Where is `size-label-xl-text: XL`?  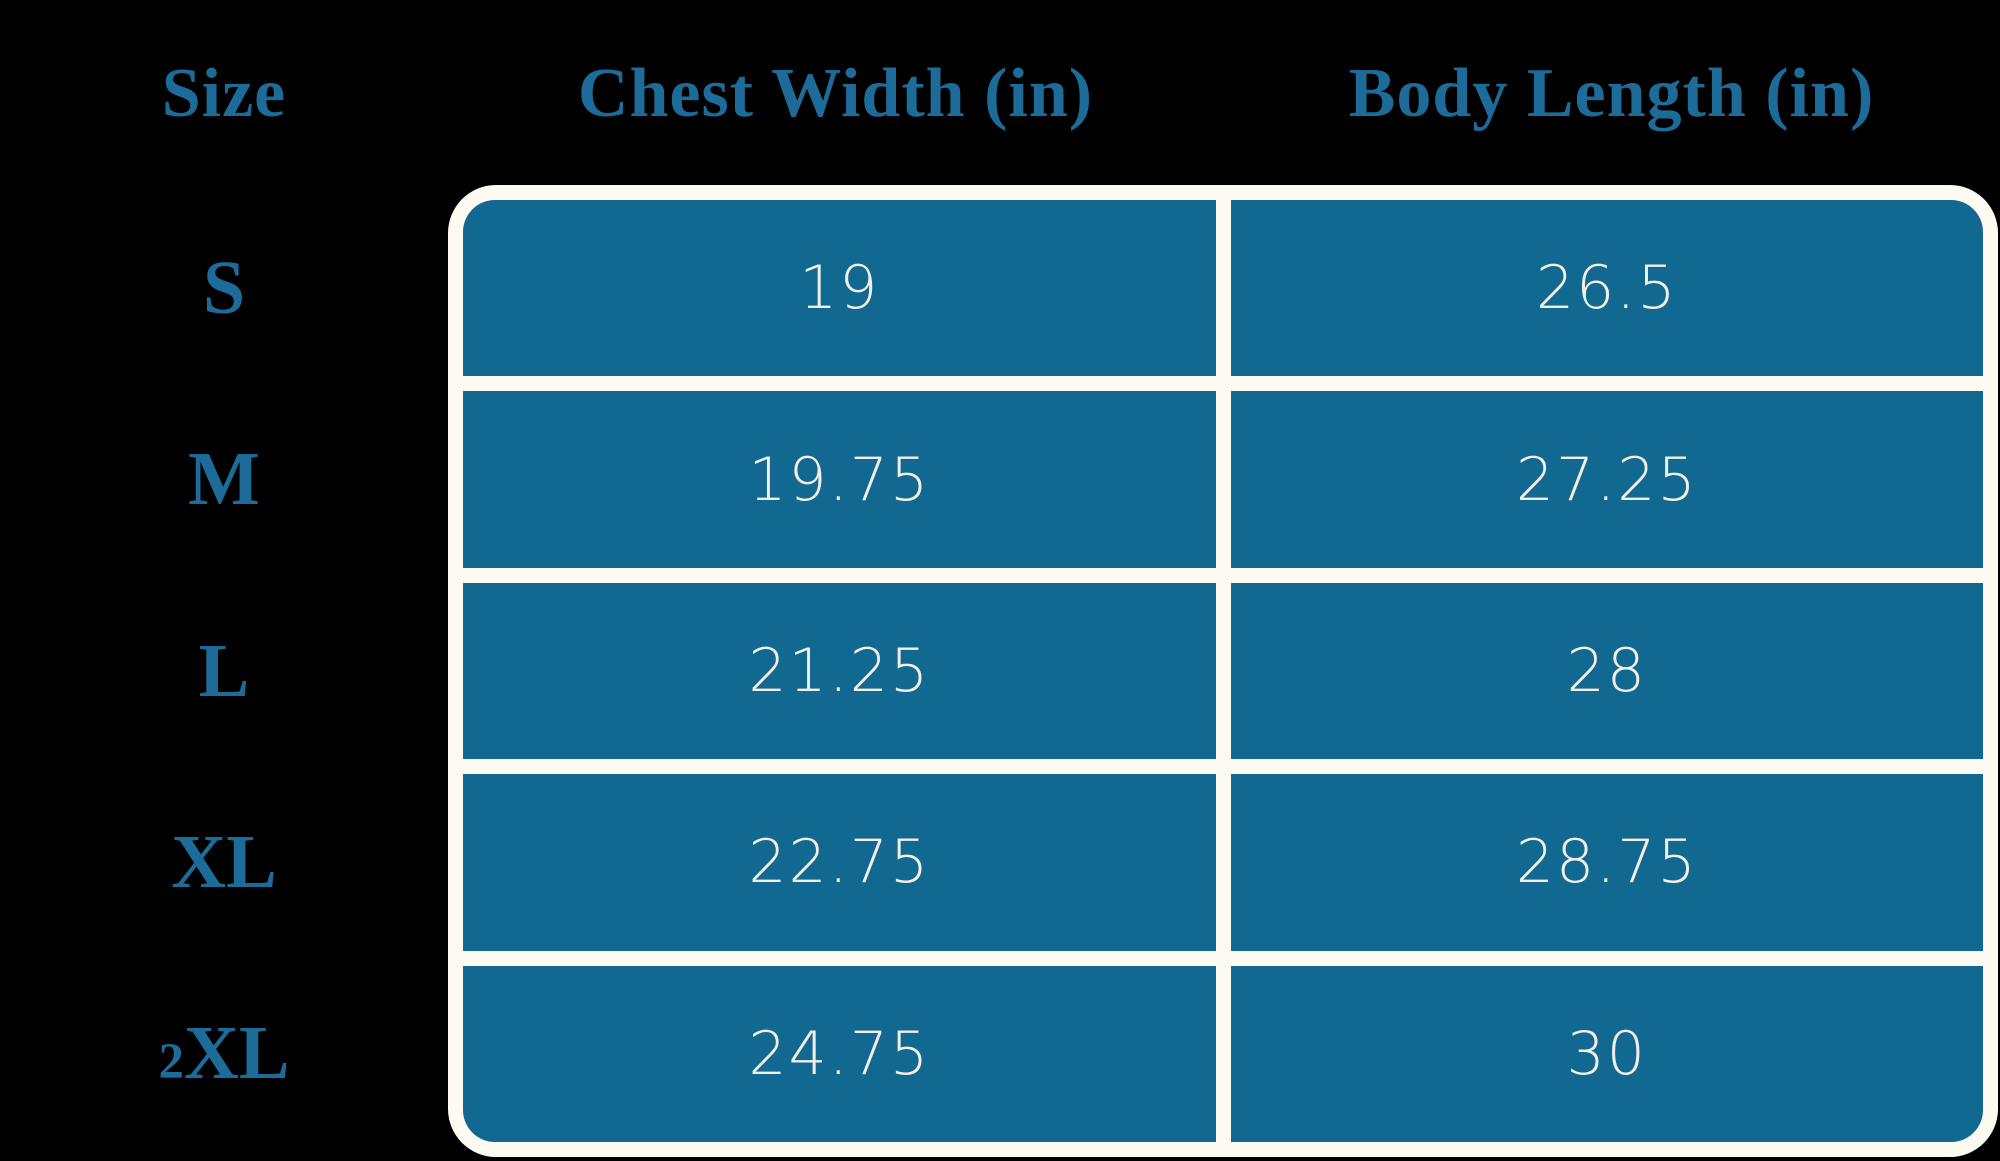
size-label-xl-text: XL is located at coordinates (224, 861).